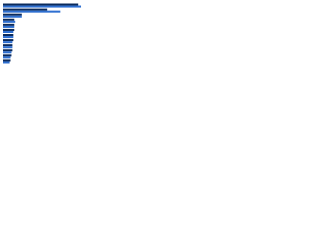 The width and height of the screenshot is (320, 240). Describe the element at coordinates (42, 33) in the screenshot. I see `chart` at that location.